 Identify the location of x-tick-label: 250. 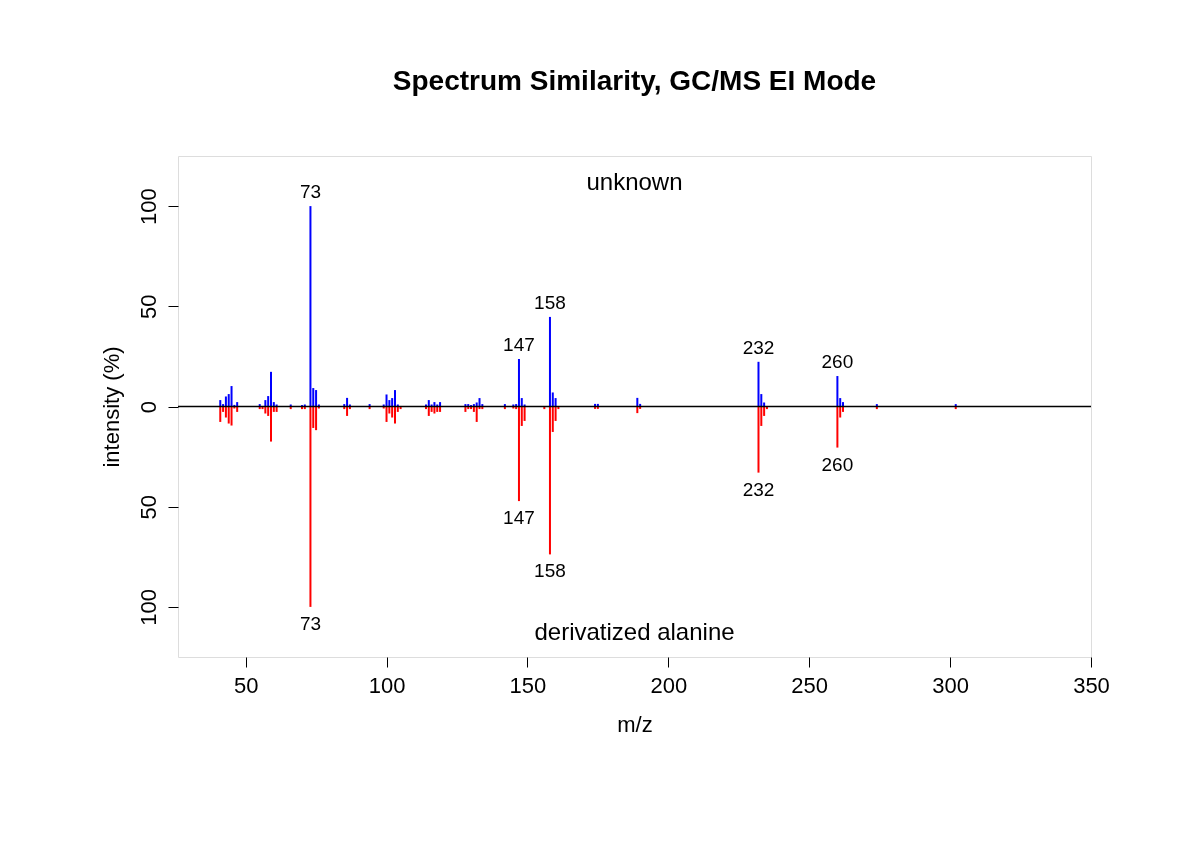
(810, 685).